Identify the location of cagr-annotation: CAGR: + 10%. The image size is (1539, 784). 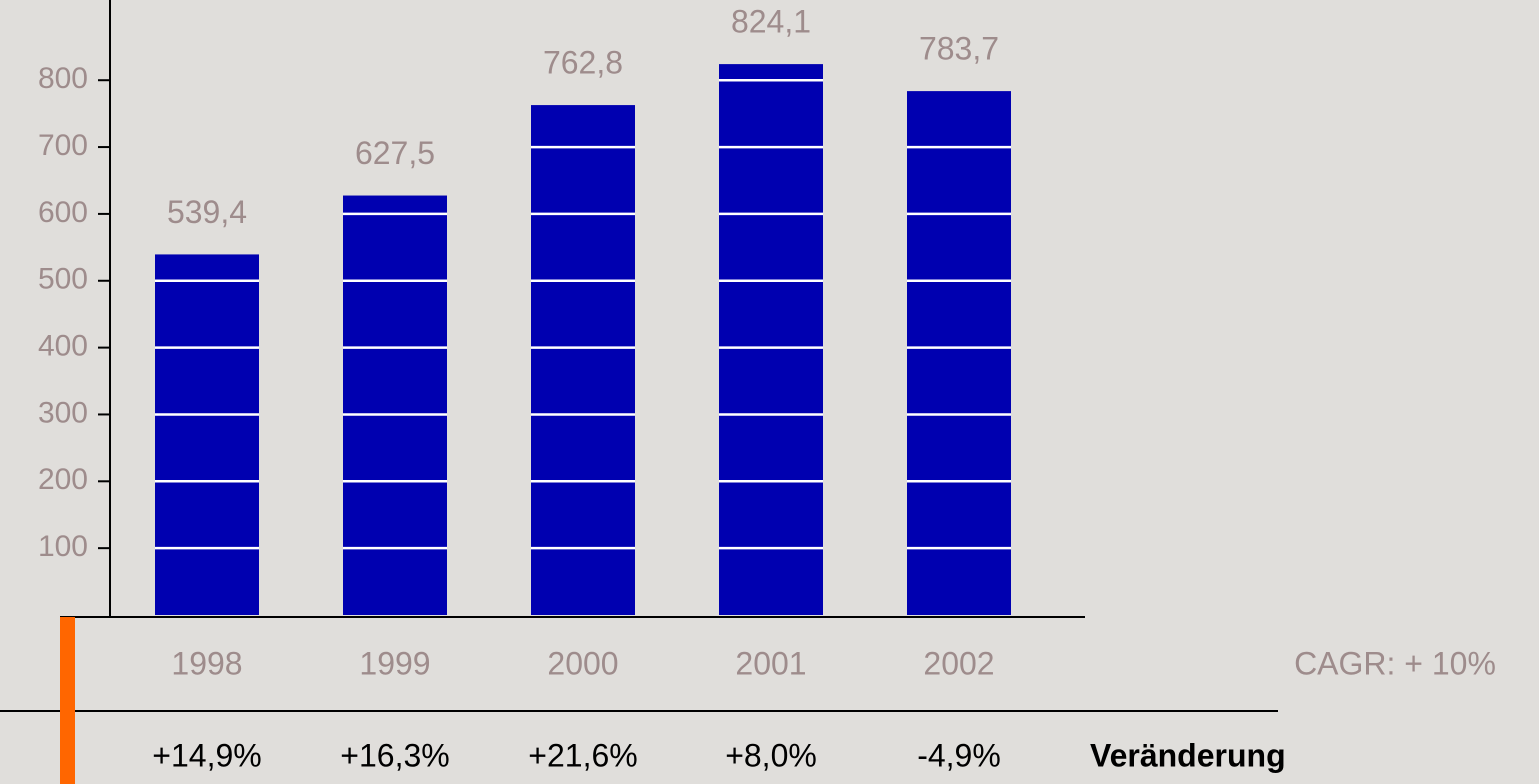
(1395, 663).